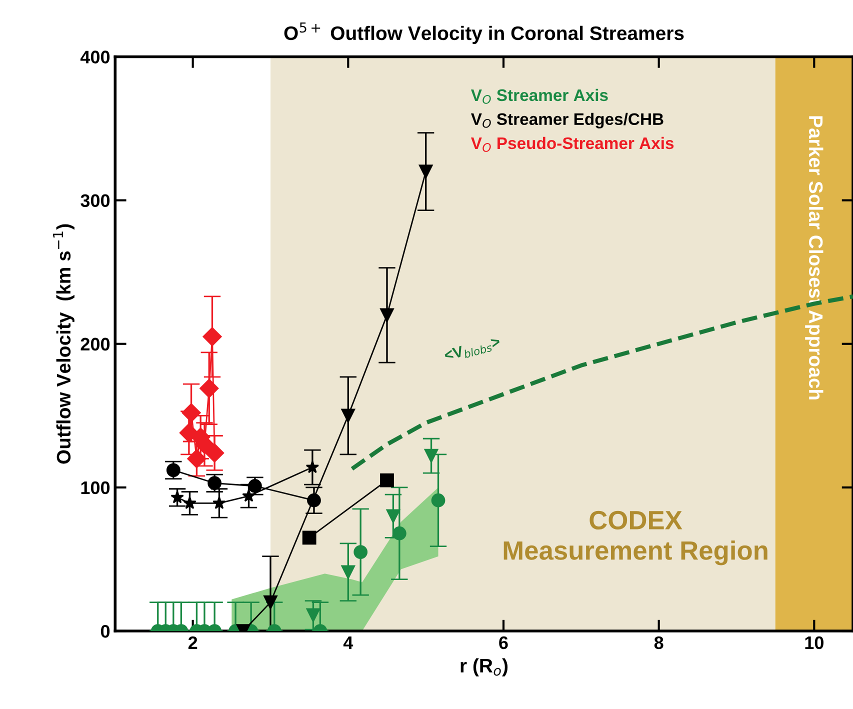  What do you see at coordinates (659, 643) in the screenshot?
I see `x-tick-label: 8` at bounding box center [659, 643].